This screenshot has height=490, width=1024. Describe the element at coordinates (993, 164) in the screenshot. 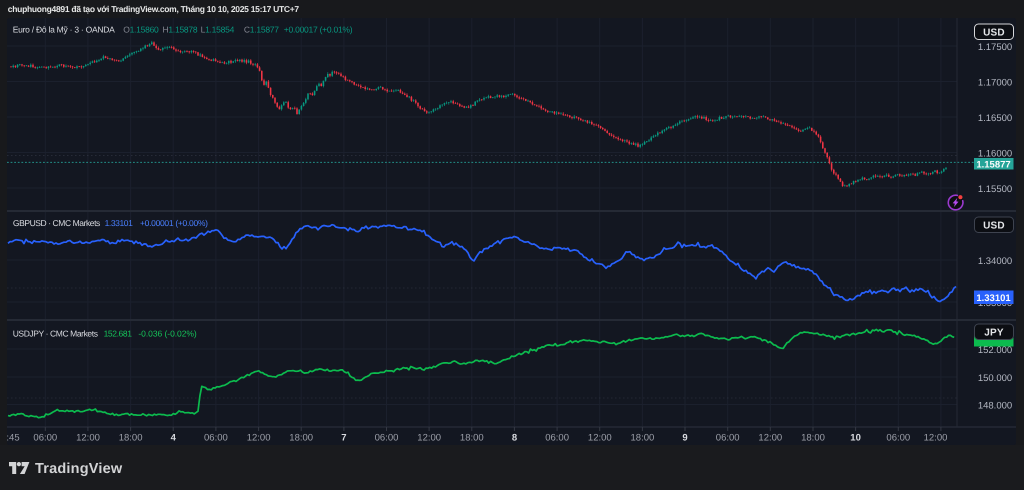

I see `svg-text: 1.15877` at that location.